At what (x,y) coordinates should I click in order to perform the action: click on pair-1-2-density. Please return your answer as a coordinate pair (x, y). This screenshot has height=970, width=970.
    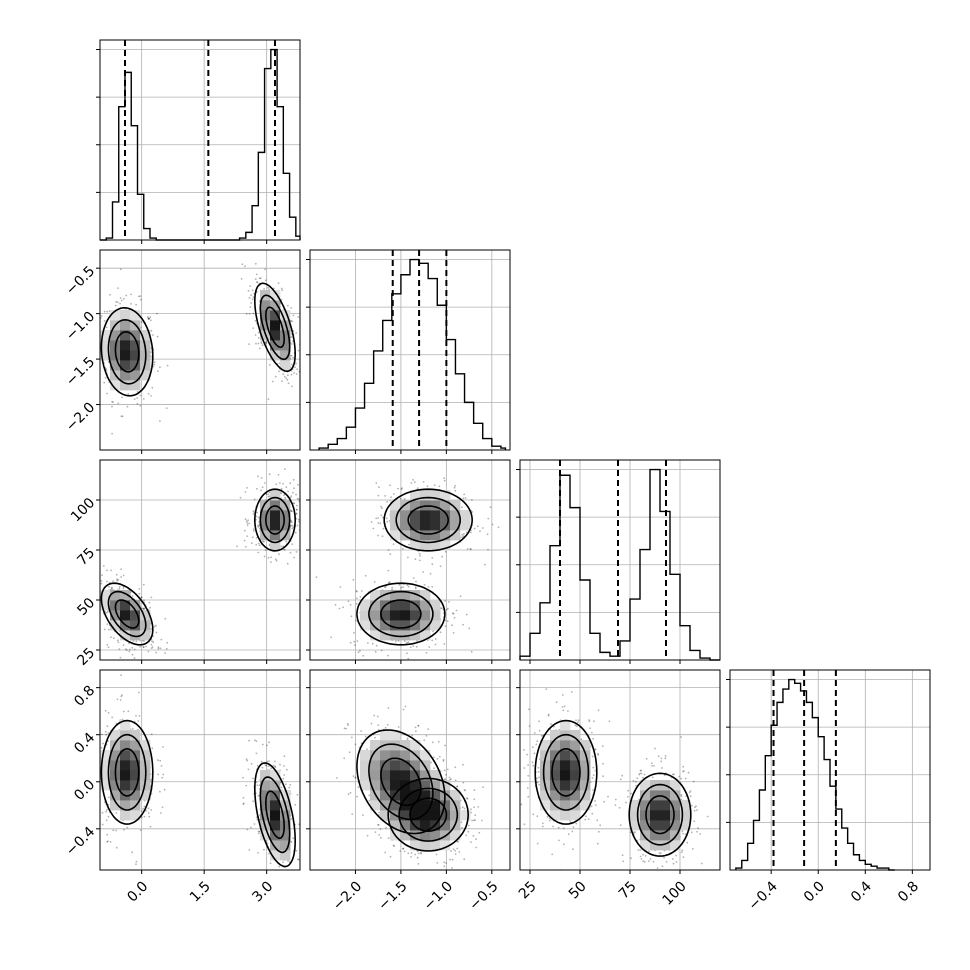
    Looking at the image, I should click on (415, 565).